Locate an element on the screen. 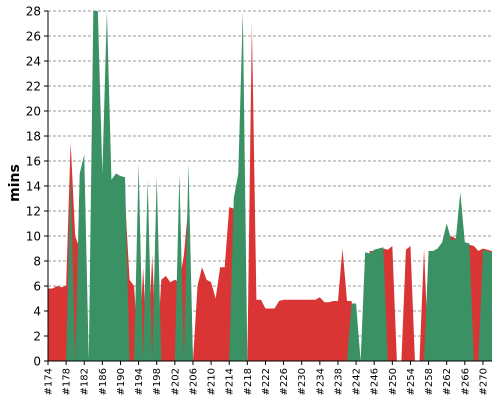 The width and height of the screenshot is (500, 404). y-tick-label: 14 is located at coordinates (33, 187).